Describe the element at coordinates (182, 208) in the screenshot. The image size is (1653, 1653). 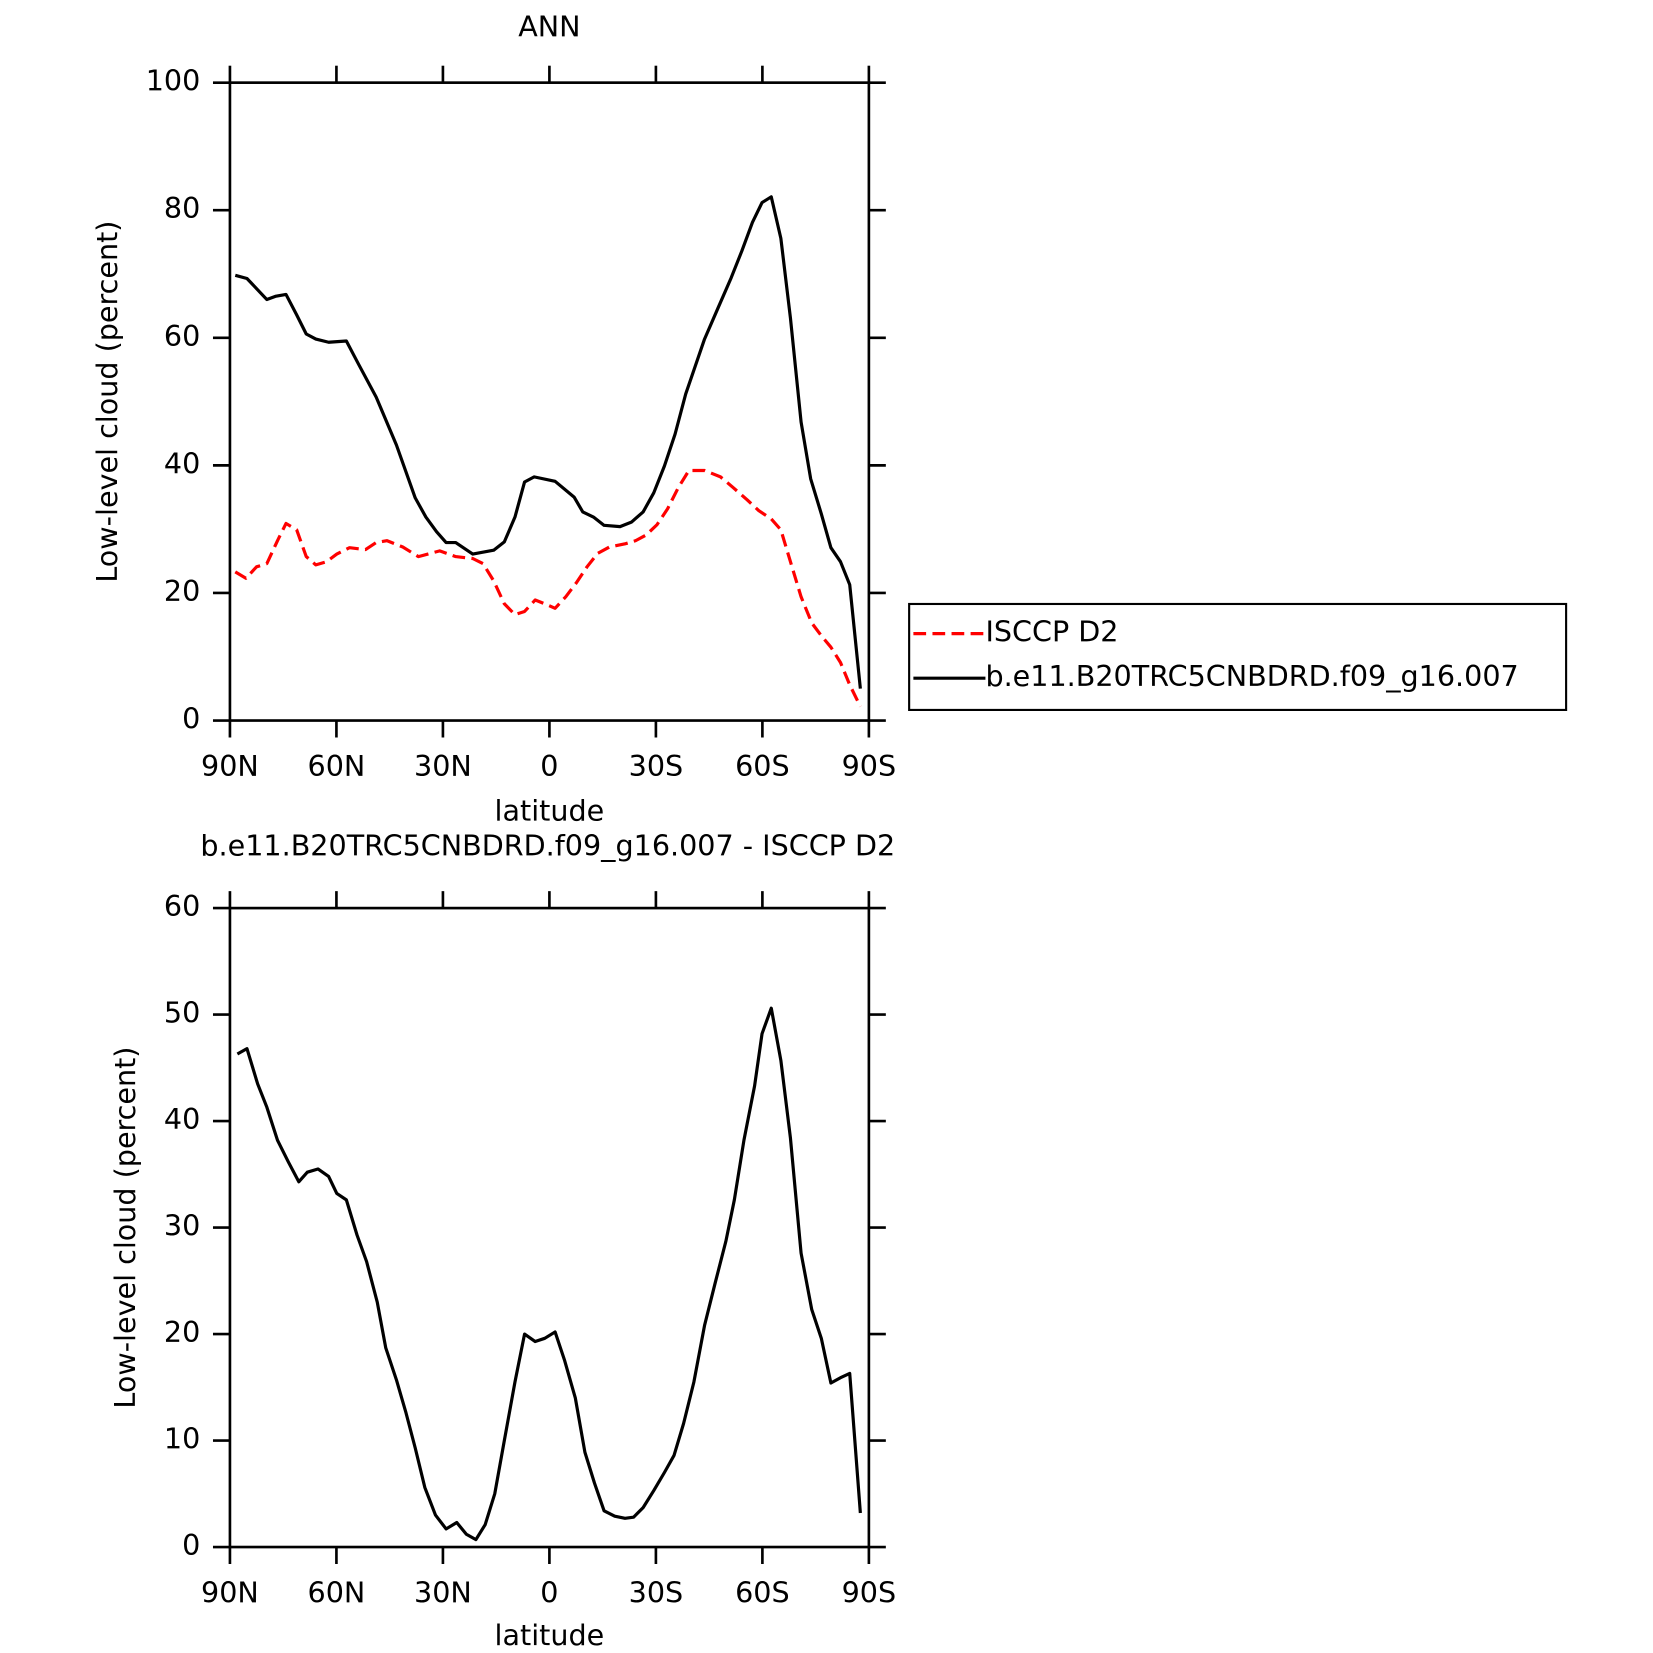
I see `y-tick-label: 80` at that location.